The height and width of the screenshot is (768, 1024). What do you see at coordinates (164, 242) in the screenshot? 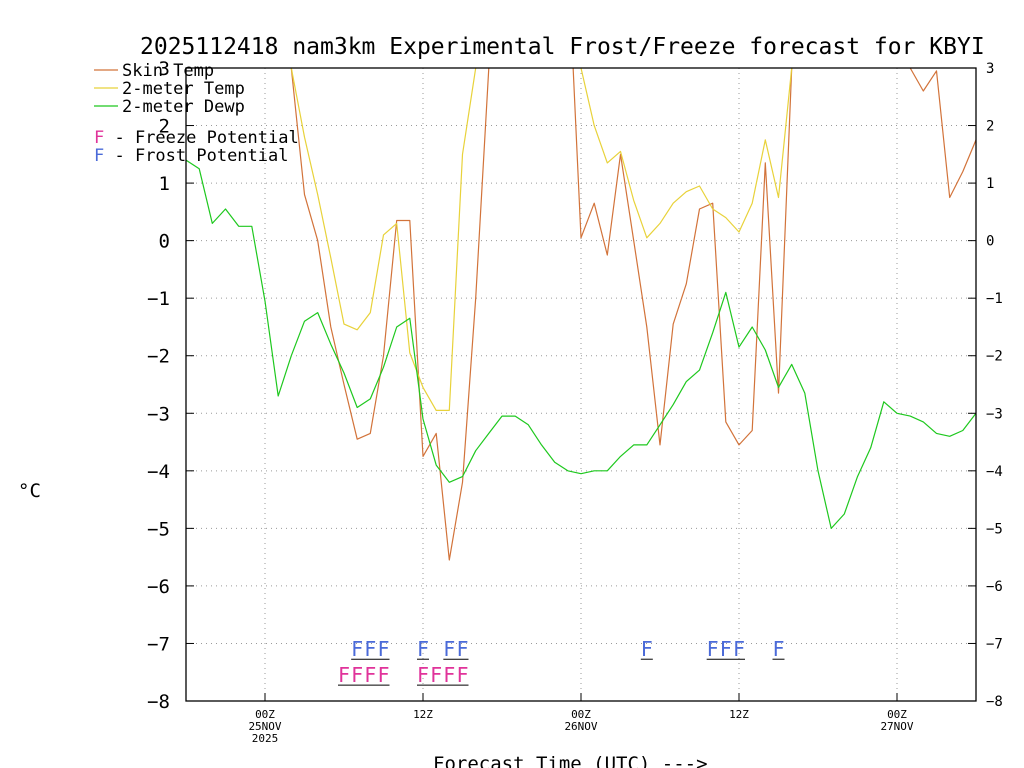
I see `y-tick-label: 0` at bounding box center [164, 242].